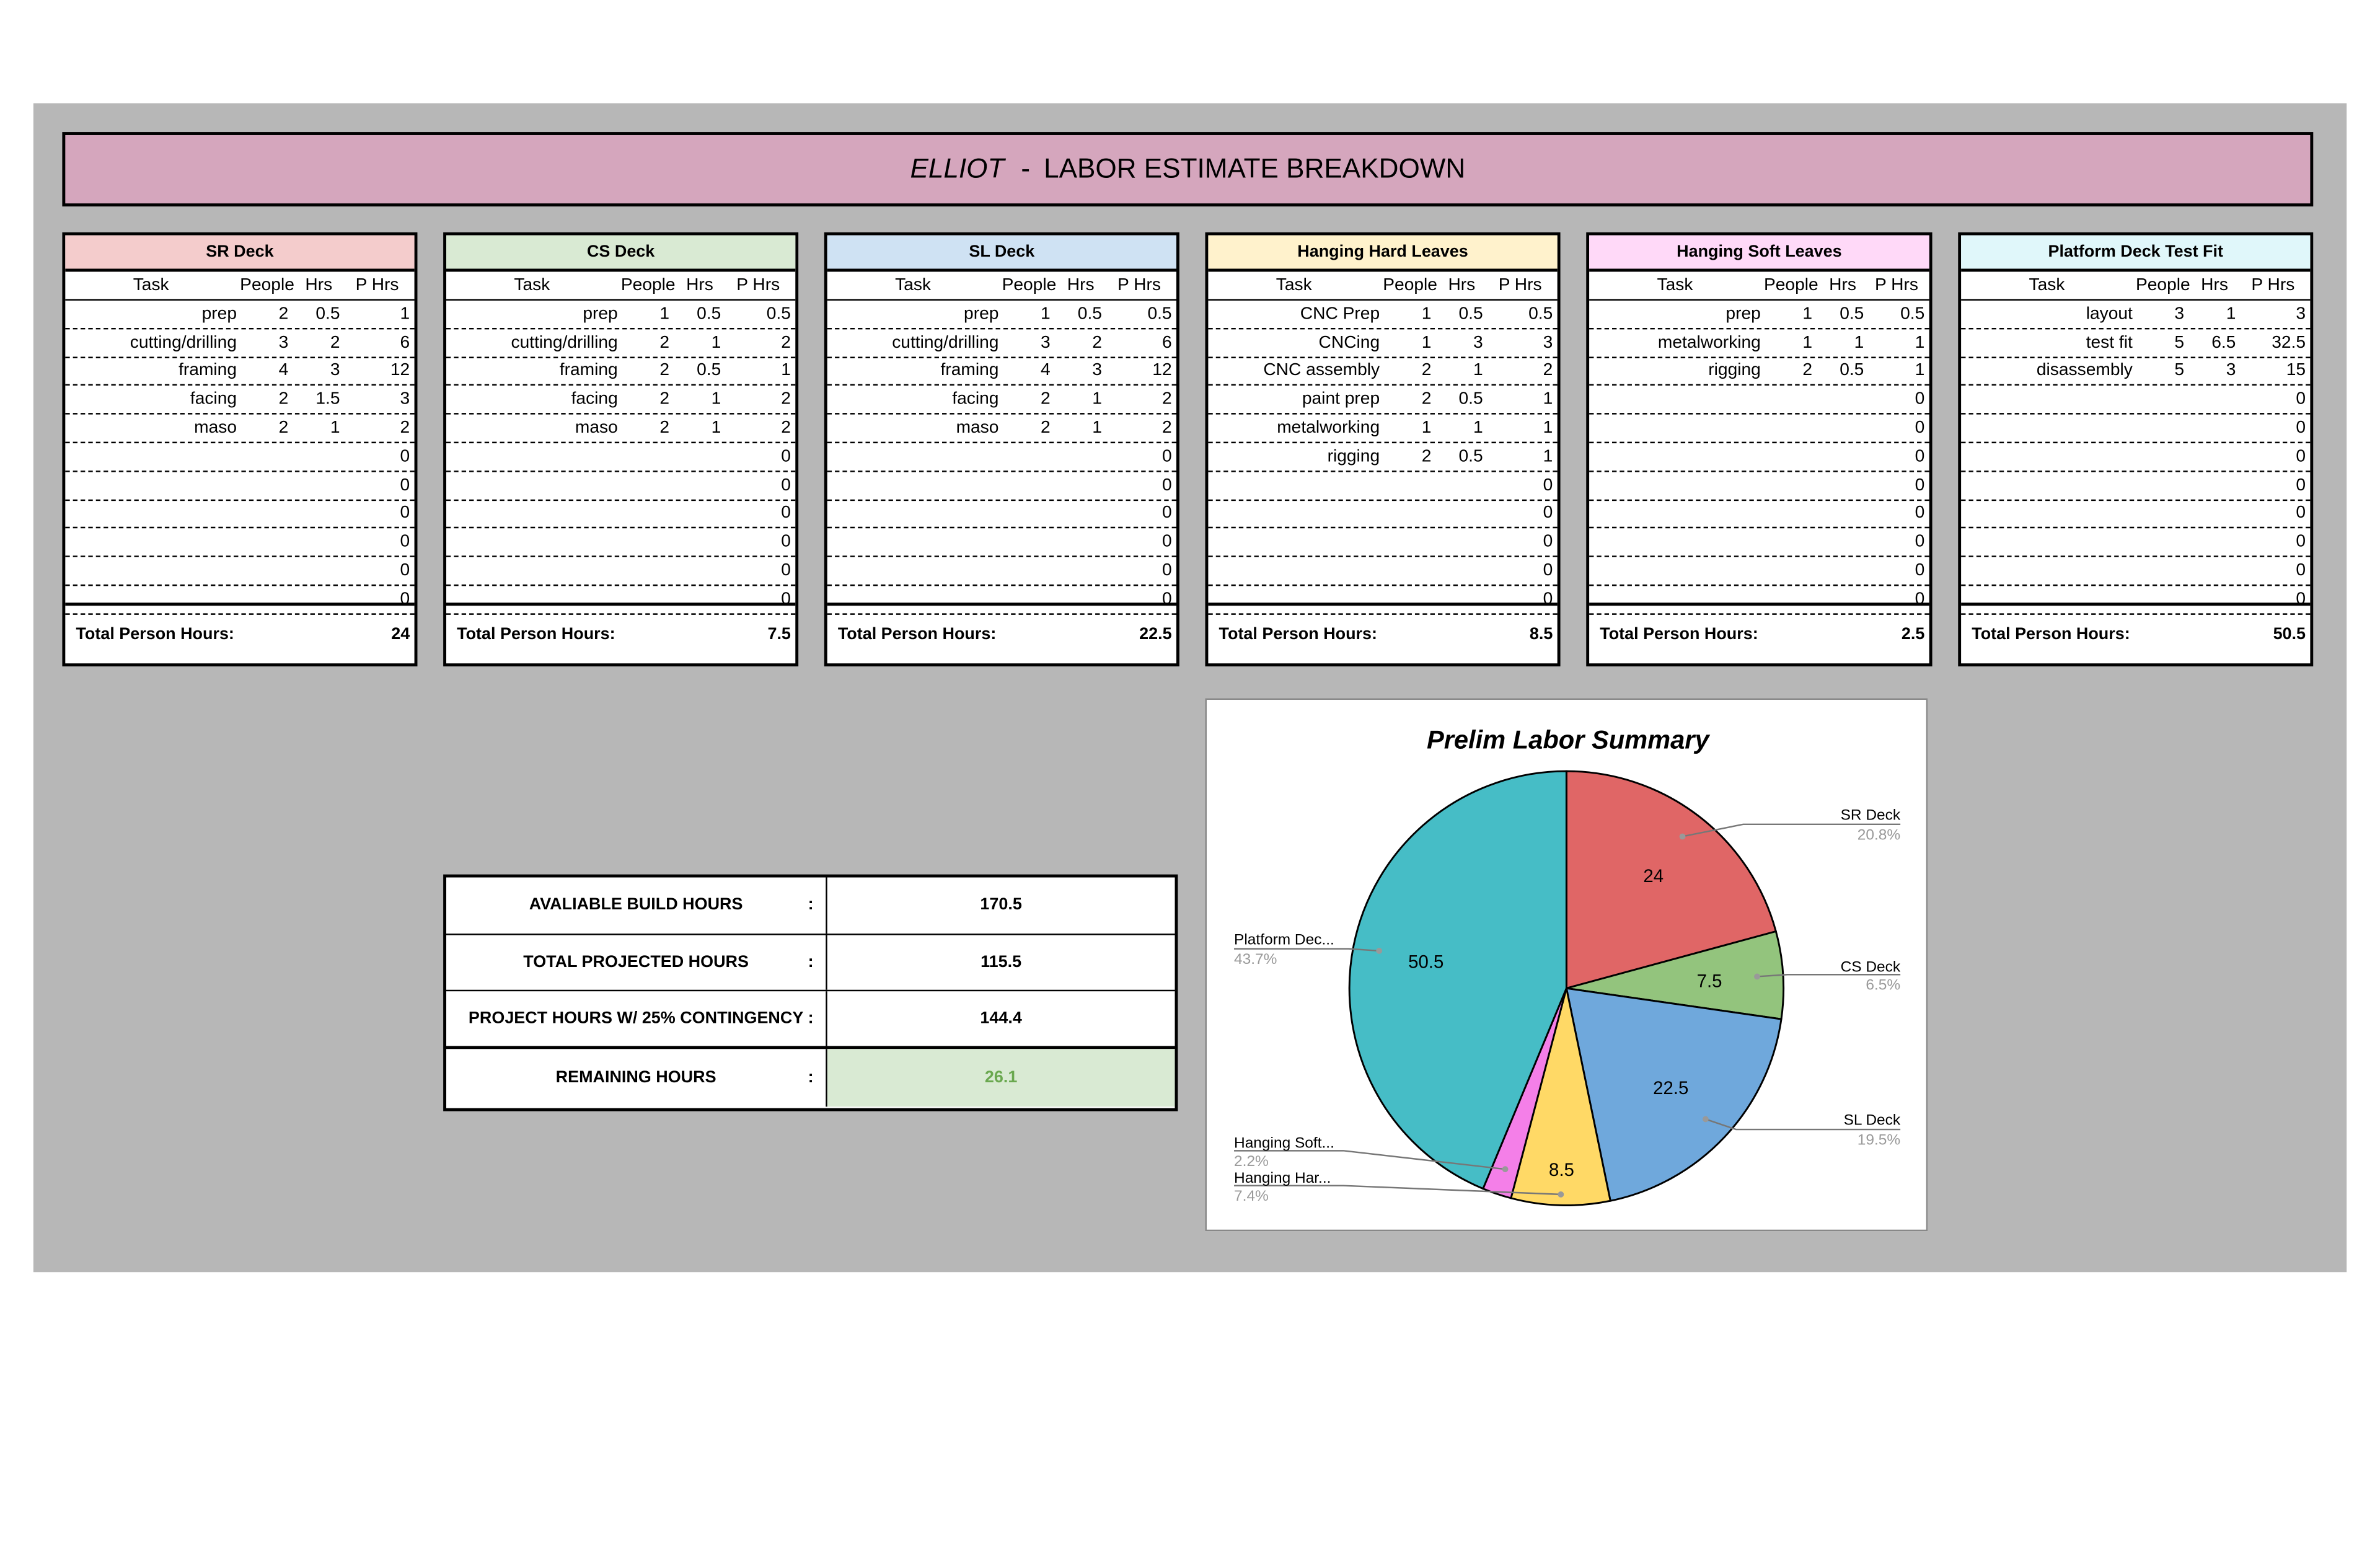 The width and height of the screenshot is (2380, 1541). I want to click on table-row: framing 2 0.5 1, so click(621, 372).